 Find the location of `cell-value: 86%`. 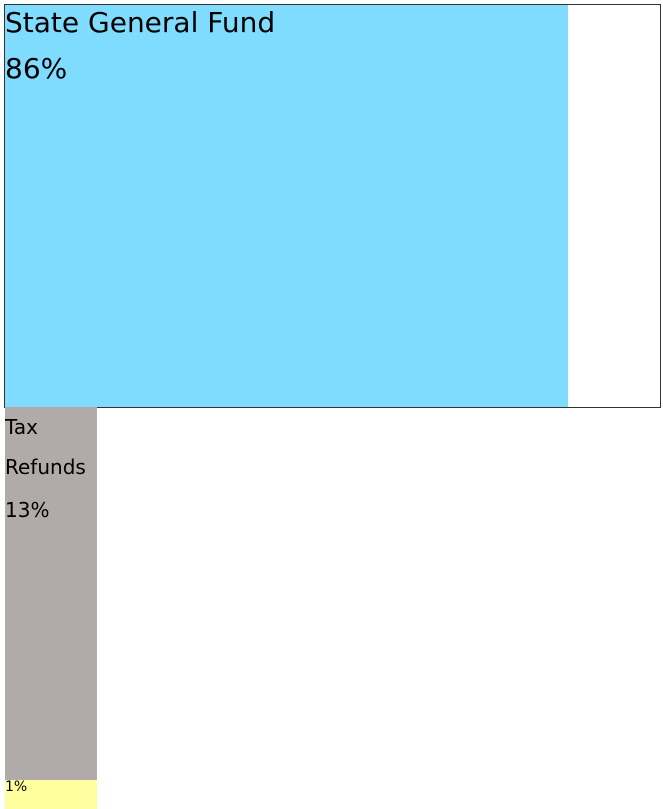

cell-value: 86% is located at coordinates (36, 68).